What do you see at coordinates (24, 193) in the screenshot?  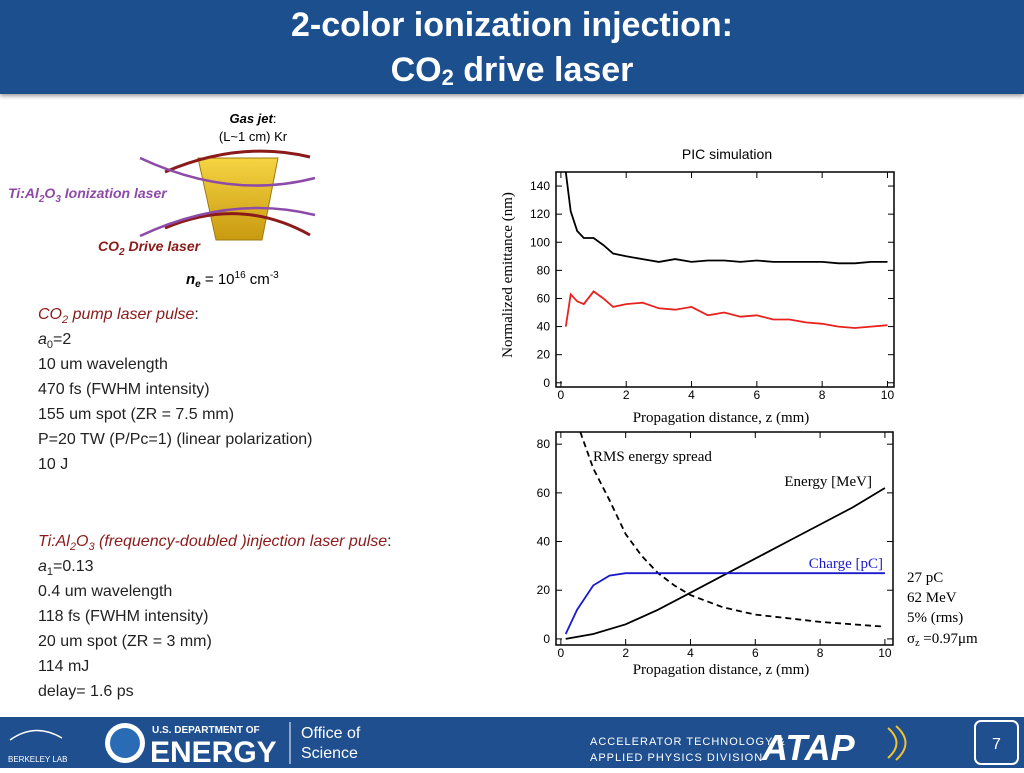 I see `label-part: Ti:Al` at bounding box center [24, 193].